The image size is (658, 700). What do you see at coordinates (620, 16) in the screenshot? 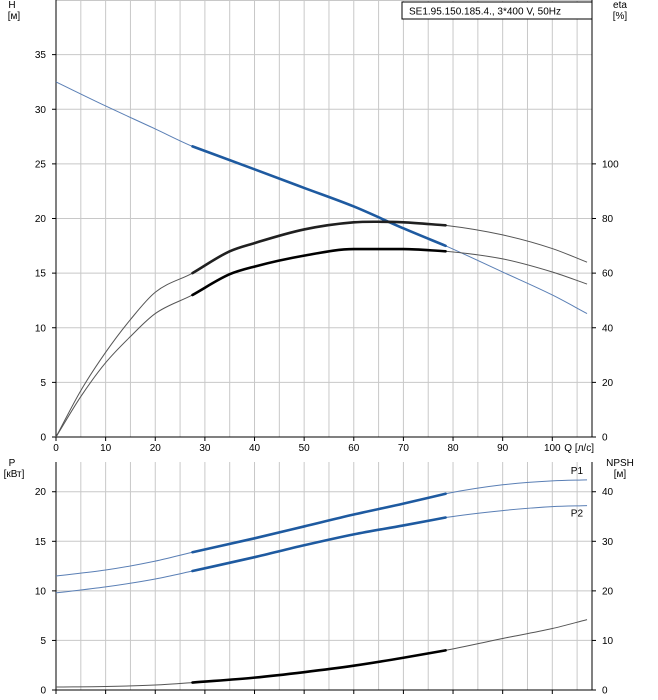
I see `y-axis-unit-right: [%]` at bounding box center [620, 16].